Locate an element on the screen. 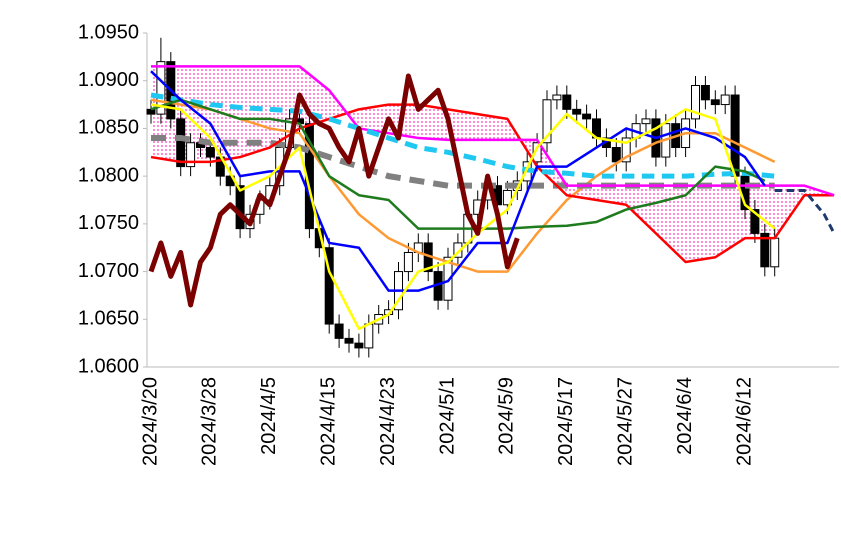 The height and width of the screenshot is (533, 841). x-tick-label: 2024/5/9 is located at coordinates (507, 416).